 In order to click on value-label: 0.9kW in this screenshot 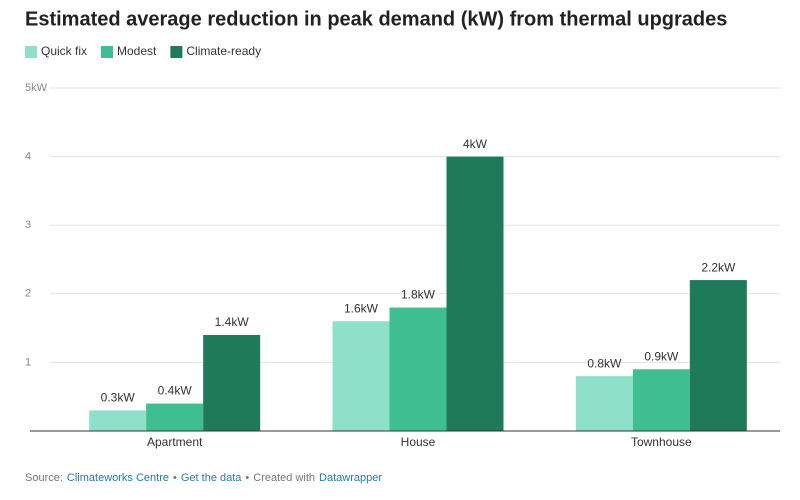, I will do `click(661, 356)`.